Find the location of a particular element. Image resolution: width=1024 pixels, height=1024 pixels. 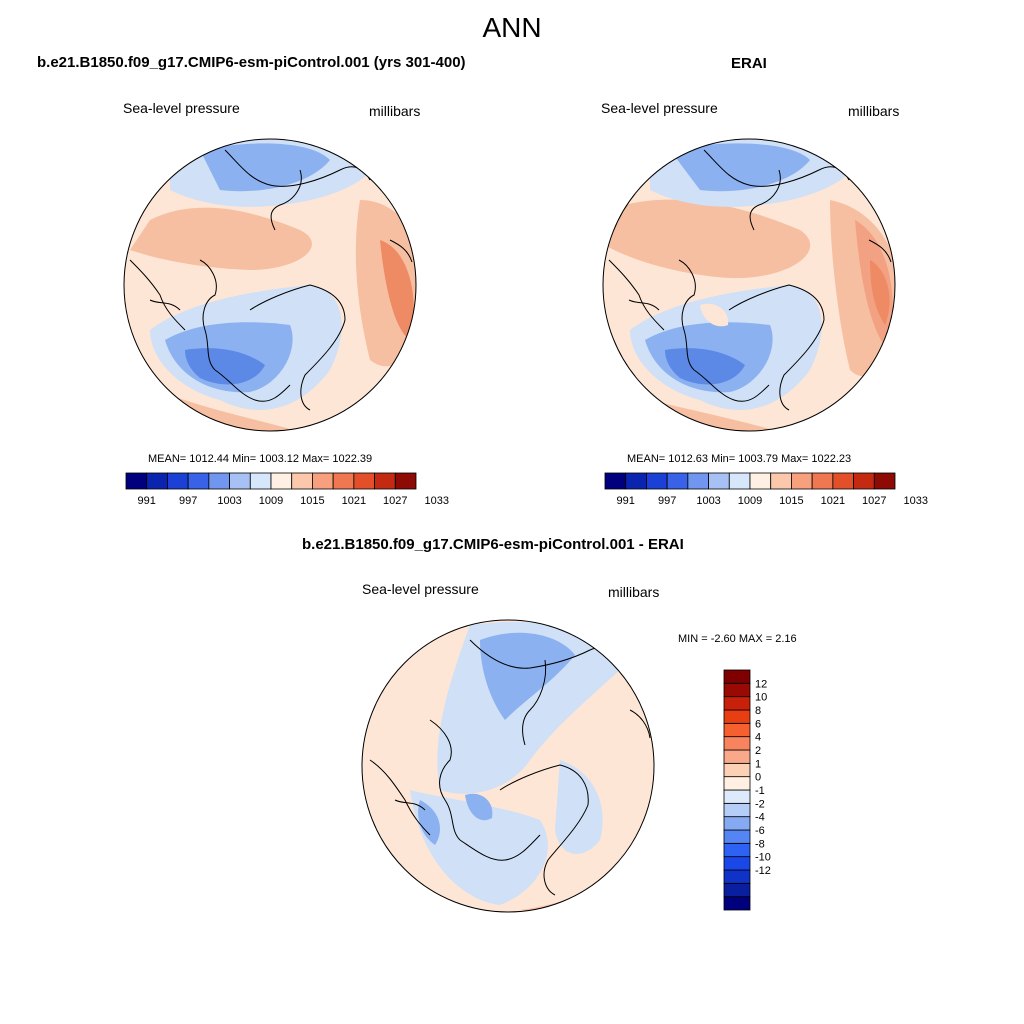

colorbar-2-tick-label: 1015 is located at coordinates (791, 501).